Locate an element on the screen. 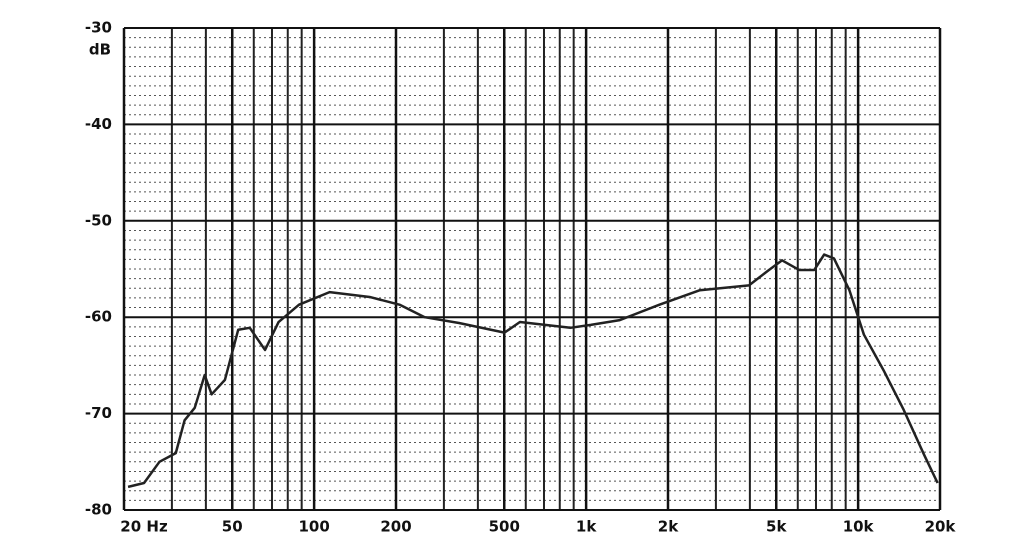 The image size is (1024, 550). x-tick-label: 5k is located at coordinates (776, 527).